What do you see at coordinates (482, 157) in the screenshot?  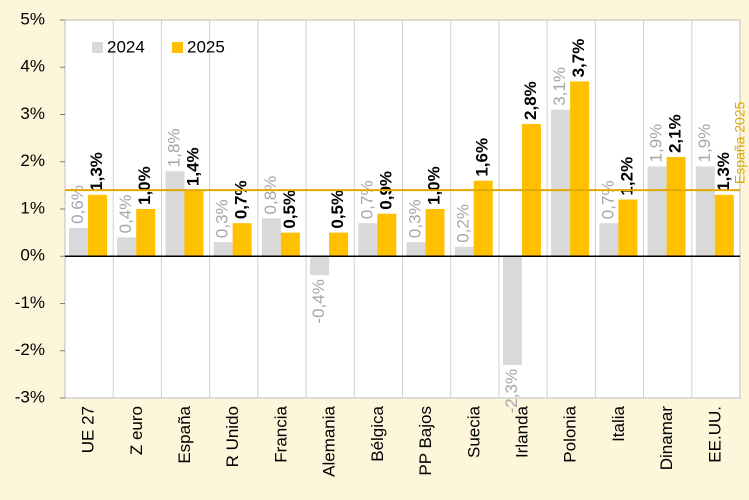 I see `value-label: 1,6%` at bounding box center [482, 157].